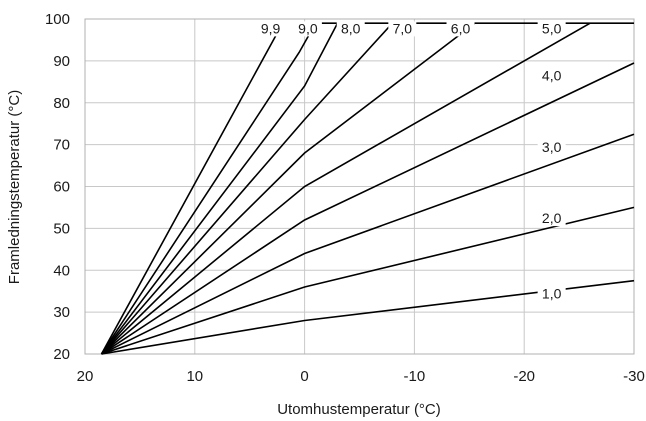 Image resolution: width=646 pixels, height=421 pixels. I want to click on x-tick-label: 10, so click(194, 376).